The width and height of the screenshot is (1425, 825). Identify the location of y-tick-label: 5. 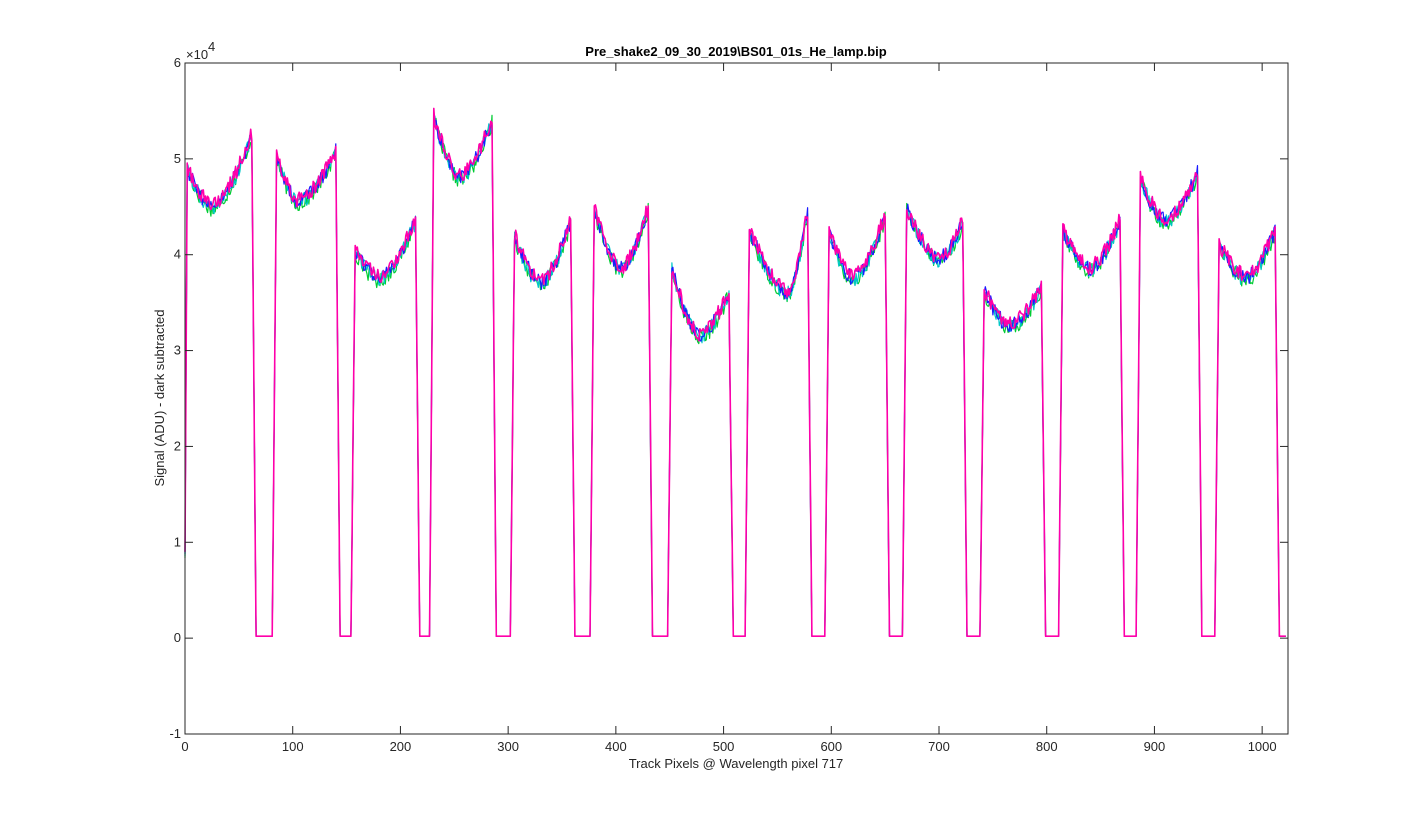
(177, 158).